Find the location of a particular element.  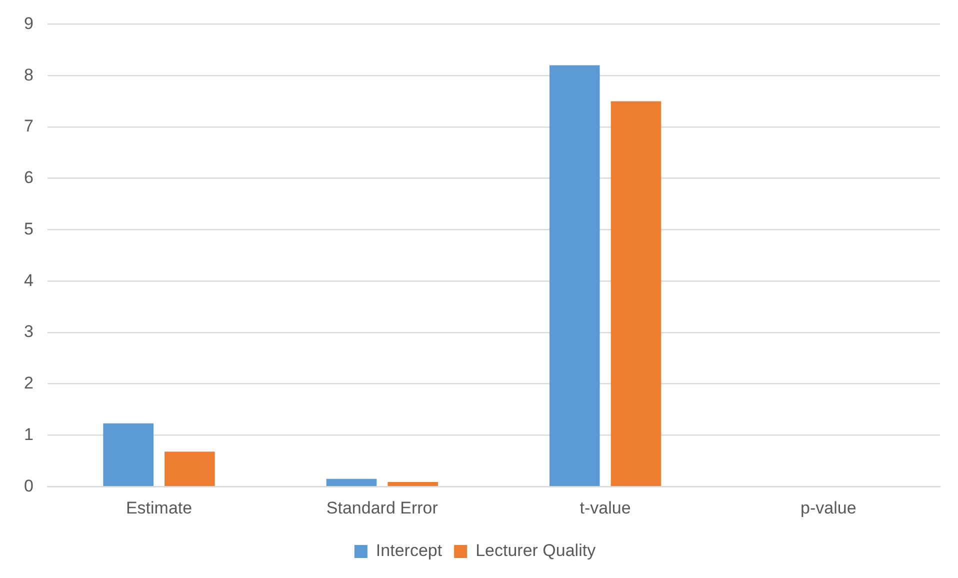

y-tick-label: 7 is located at coordinates (29, 126).